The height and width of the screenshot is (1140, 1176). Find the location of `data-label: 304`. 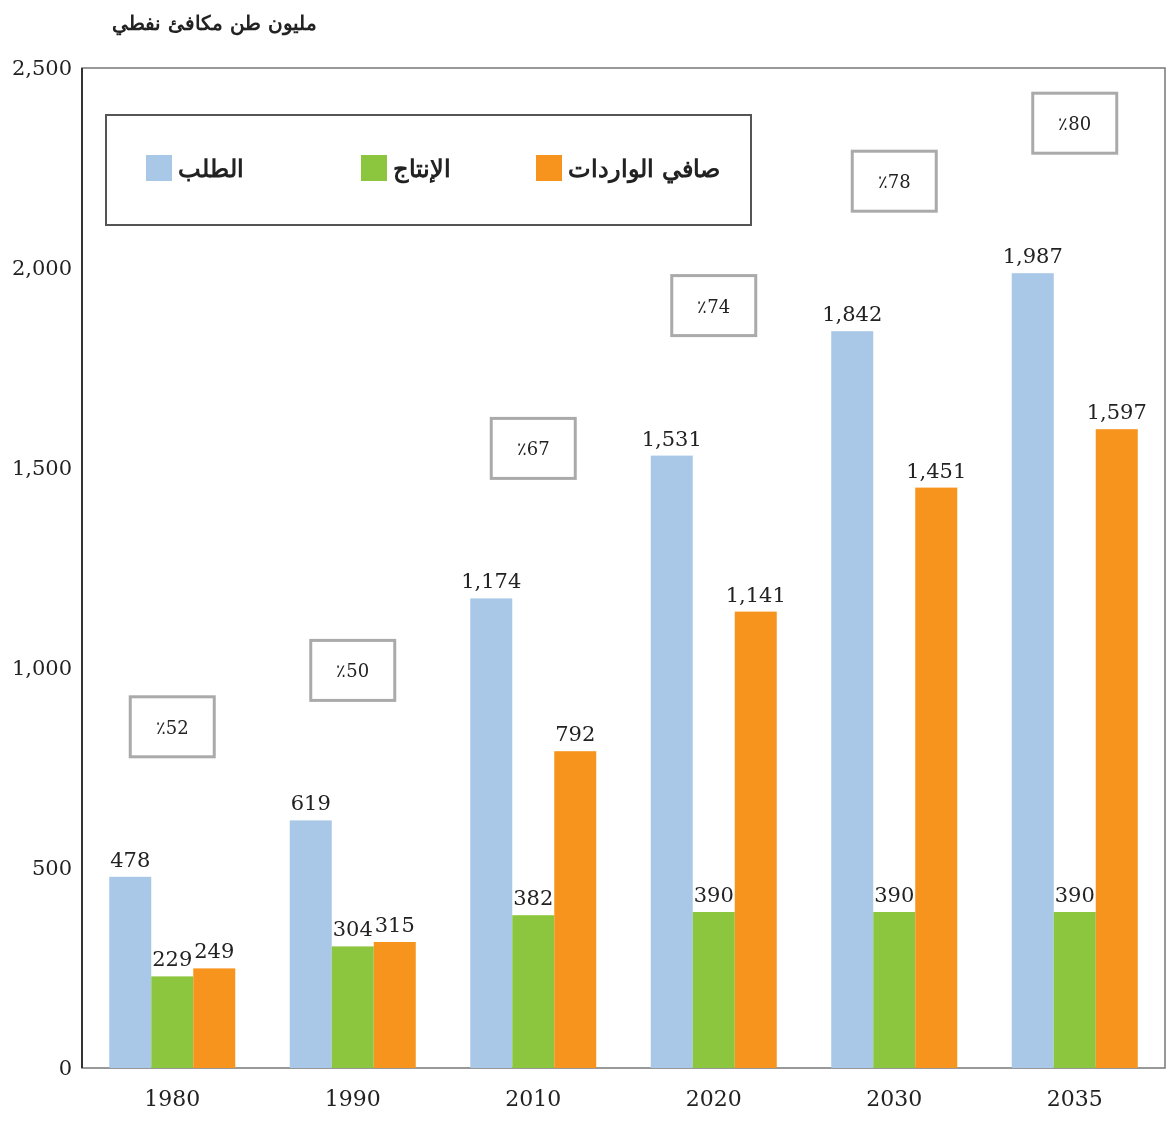

data-label: 304 is located at coordinates (352, 929).